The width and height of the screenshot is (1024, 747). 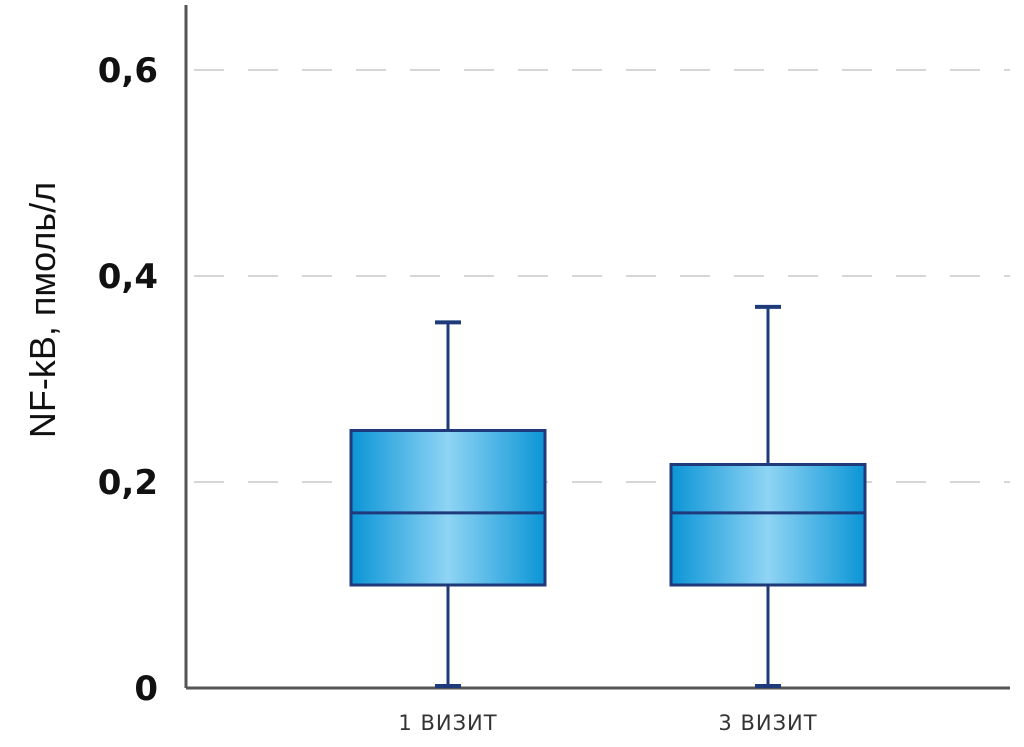 I want to click on category-label: 3 ВИЗИТ, so click(x=767, y=723).